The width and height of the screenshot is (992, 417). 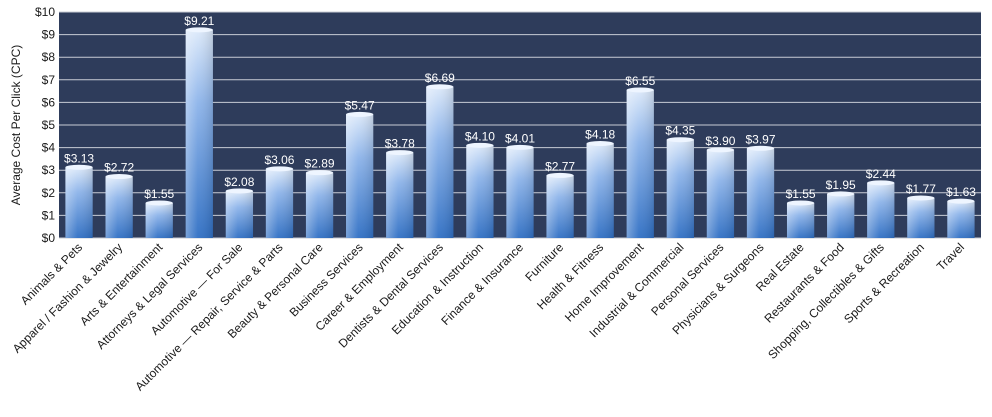 What do you see at coordinates (49, 238) in the screenshot?
I see `y-tick-label: $0` at bounding box center [49, 238].